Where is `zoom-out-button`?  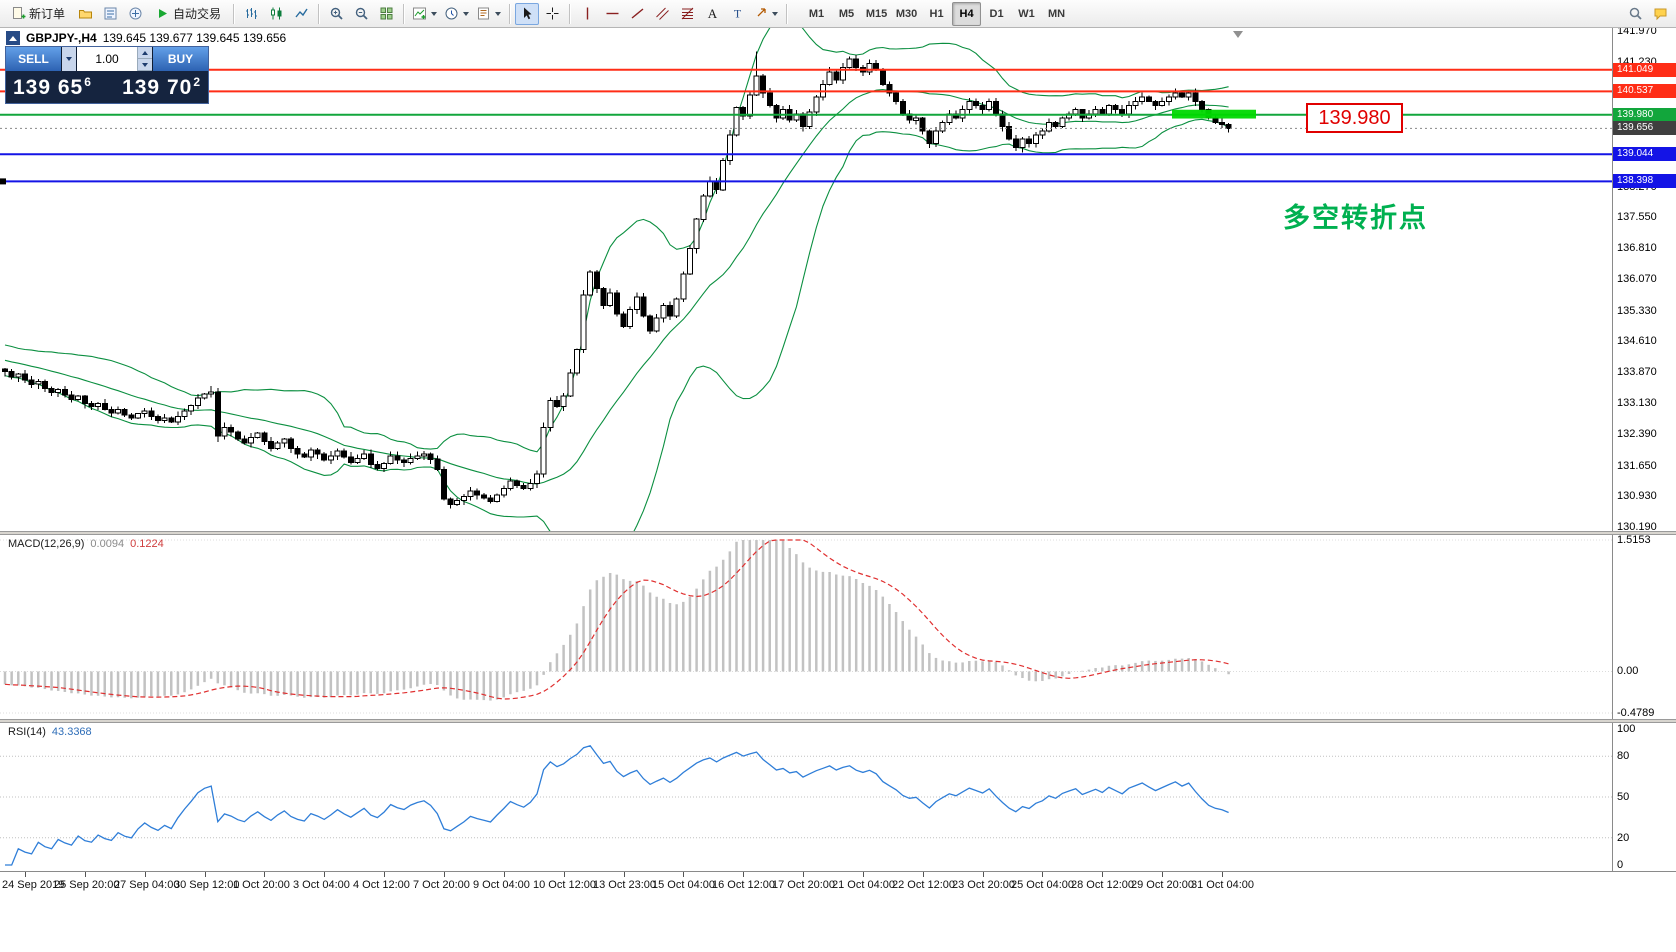 zoom-out-button is located at coordinates (361, 14).